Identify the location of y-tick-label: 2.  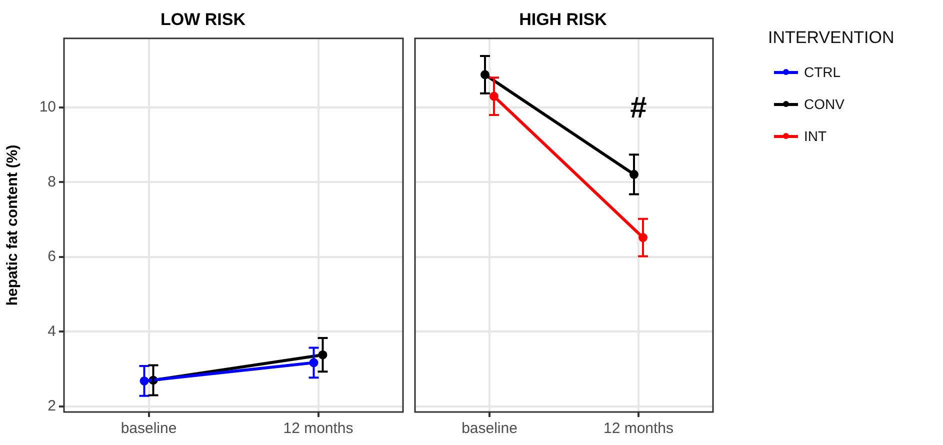
(52, 406).